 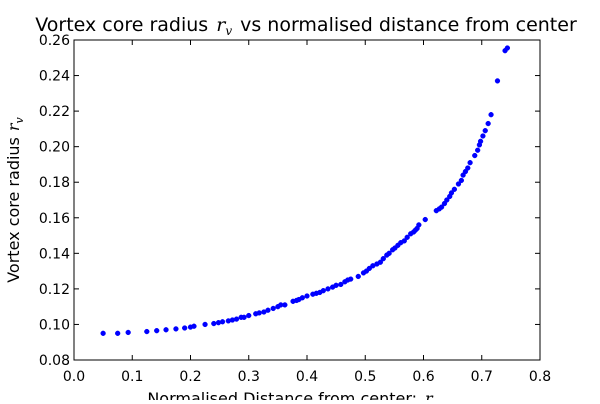 I want to click on x-axis-label-symbol: r, so click(x=429, y=394).